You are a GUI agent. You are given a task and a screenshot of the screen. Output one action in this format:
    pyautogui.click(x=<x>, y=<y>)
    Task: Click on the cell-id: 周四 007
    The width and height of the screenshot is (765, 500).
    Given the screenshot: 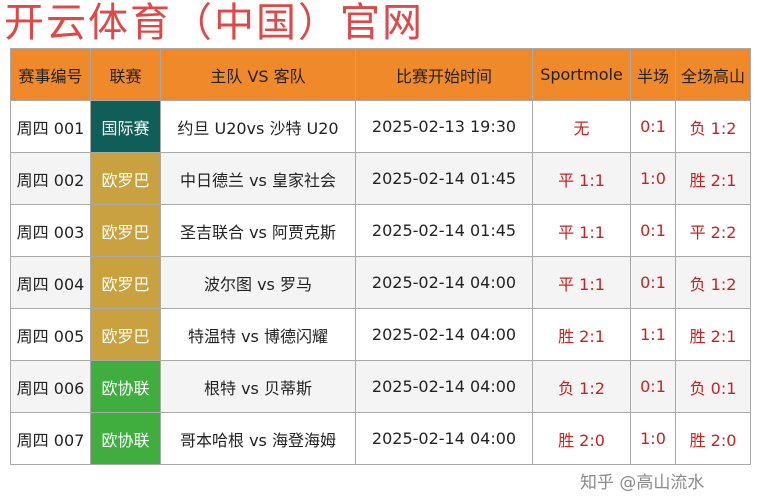 What is the action you would take?
    pyautogui.click(x=50, y=438)
    